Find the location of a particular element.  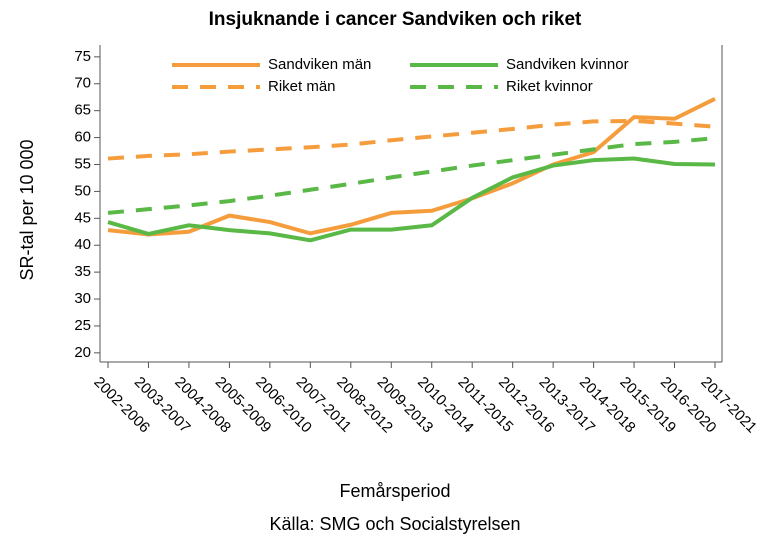

legend-label: Riket män is located at coordinates (302, 86).